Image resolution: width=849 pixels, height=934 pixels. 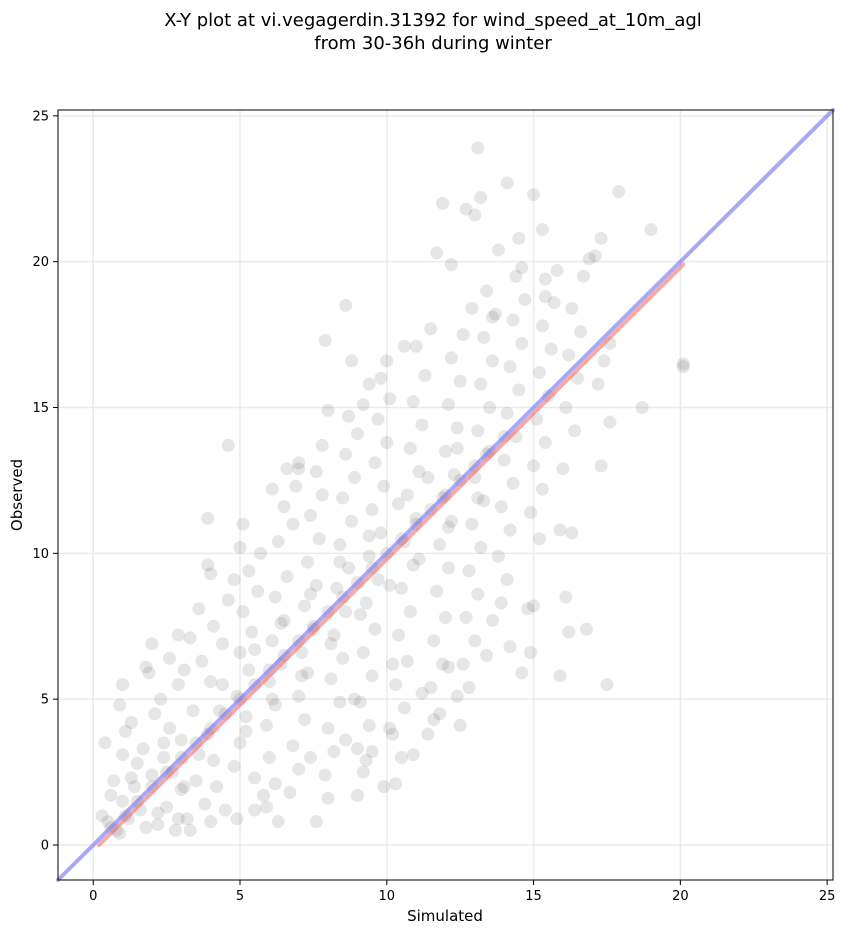 What do you see at coordinates (45, 846) in the screenshot?
I see `y-tick-label-0: 0` at bounding box center [45, 846].